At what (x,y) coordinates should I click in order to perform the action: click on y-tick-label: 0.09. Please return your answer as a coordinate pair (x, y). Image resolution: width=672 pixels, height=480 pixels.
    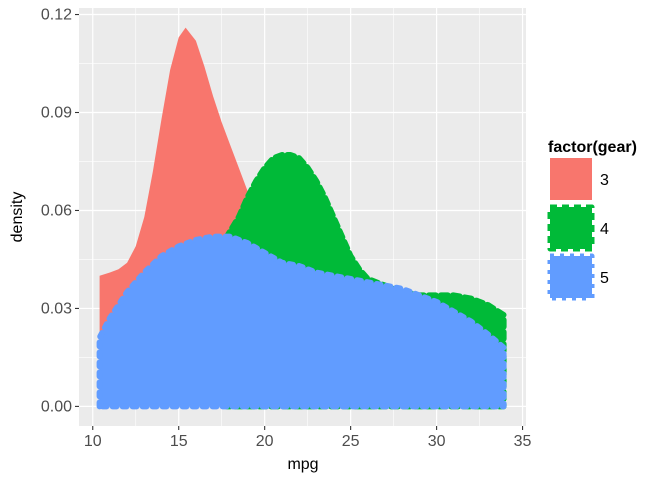
    Looking at the image, I should click on (56, 113).